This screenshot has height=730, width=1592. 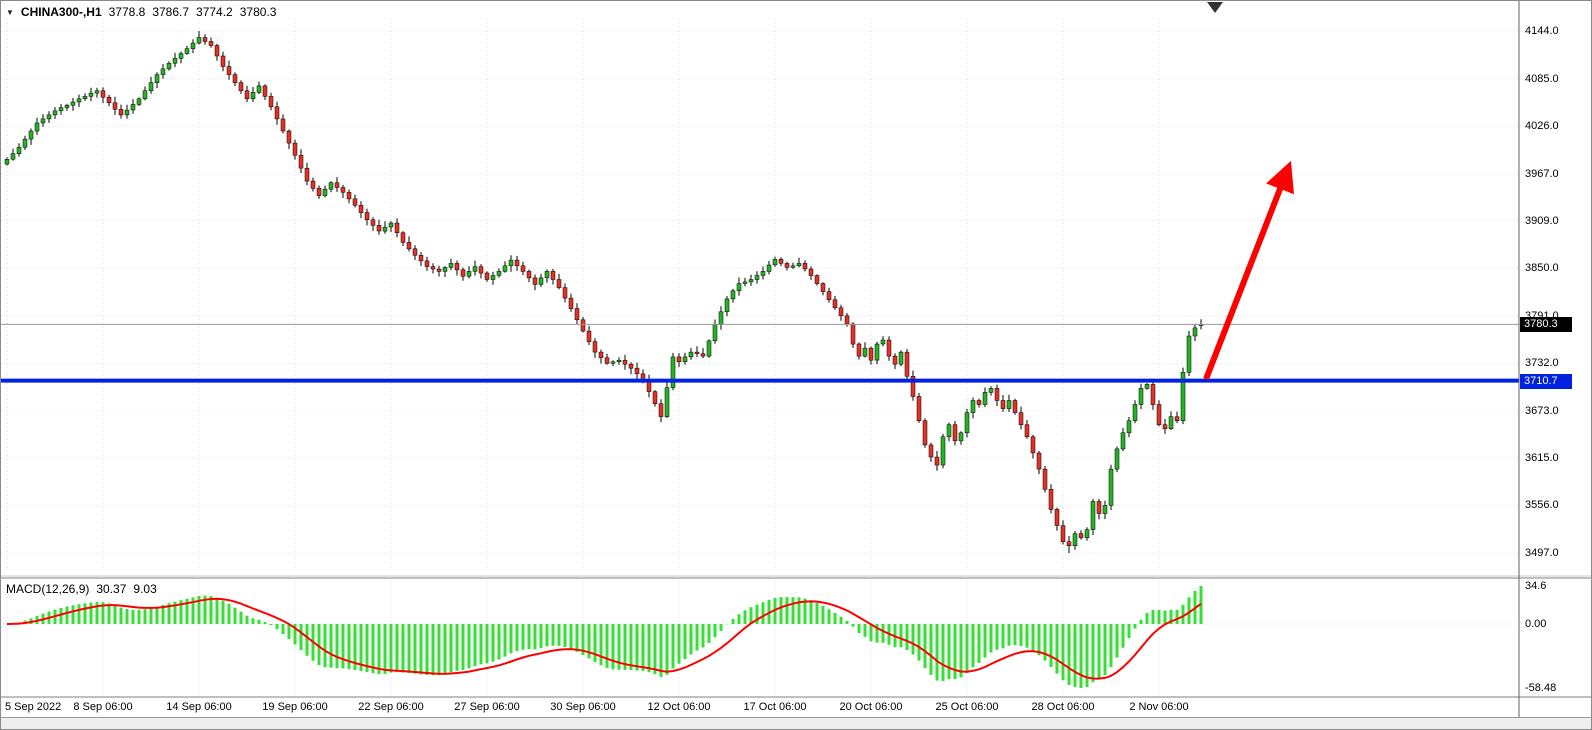 I want to click on price-axis-label: 3732.0, so click(x=1542, y=363).